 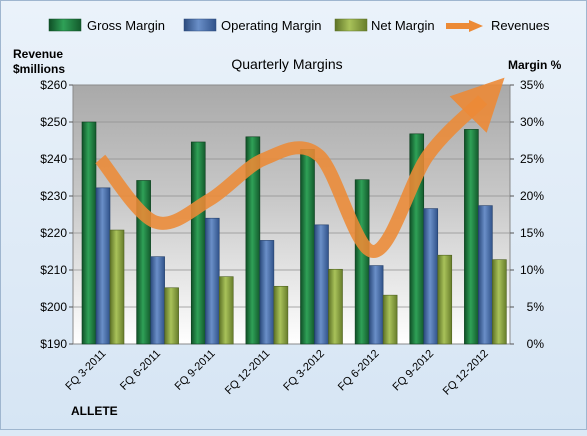 I want to click on legend-label-net-margin: Net Margin, so click(x=403, y=25).